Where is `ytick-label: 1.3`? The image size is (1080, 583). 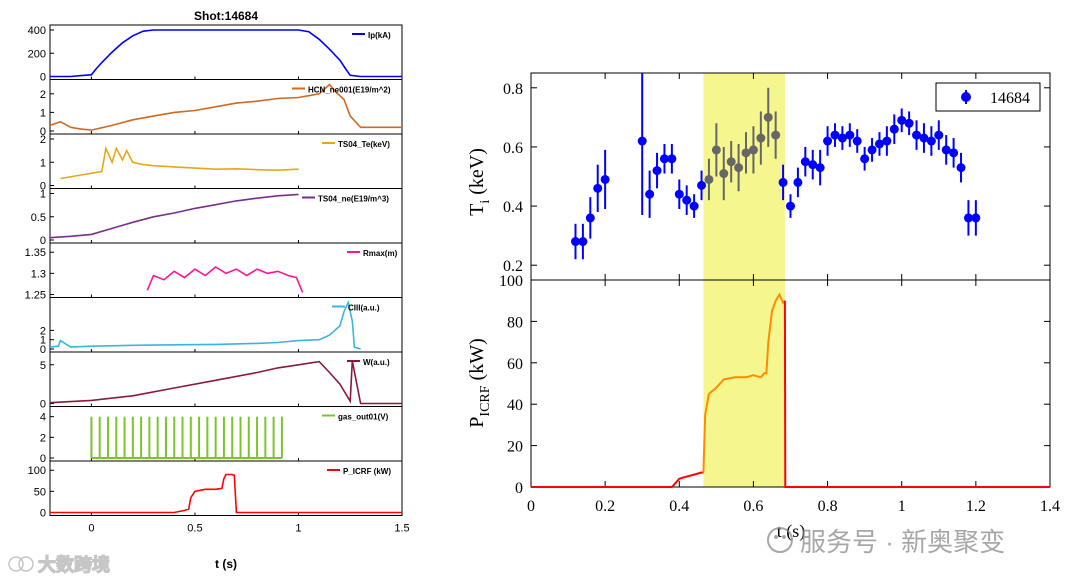 ytick-label: 1.3 is located at coordinates (38, 274).